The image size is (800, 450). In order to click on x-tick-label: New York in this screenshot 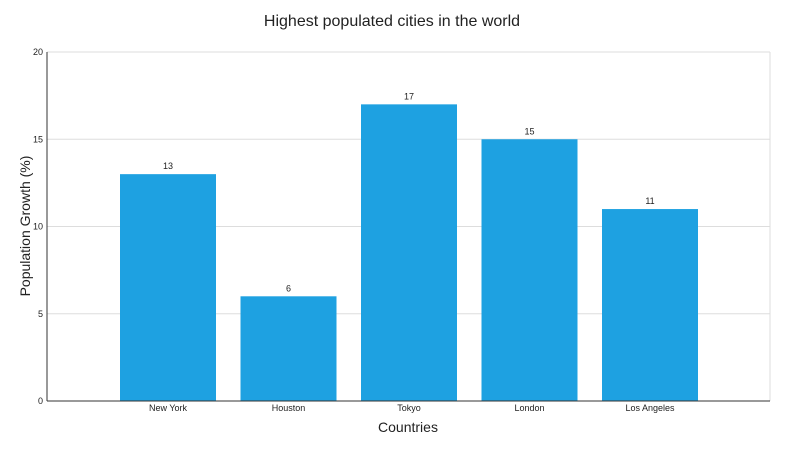, I will do `click(168, 408)`.